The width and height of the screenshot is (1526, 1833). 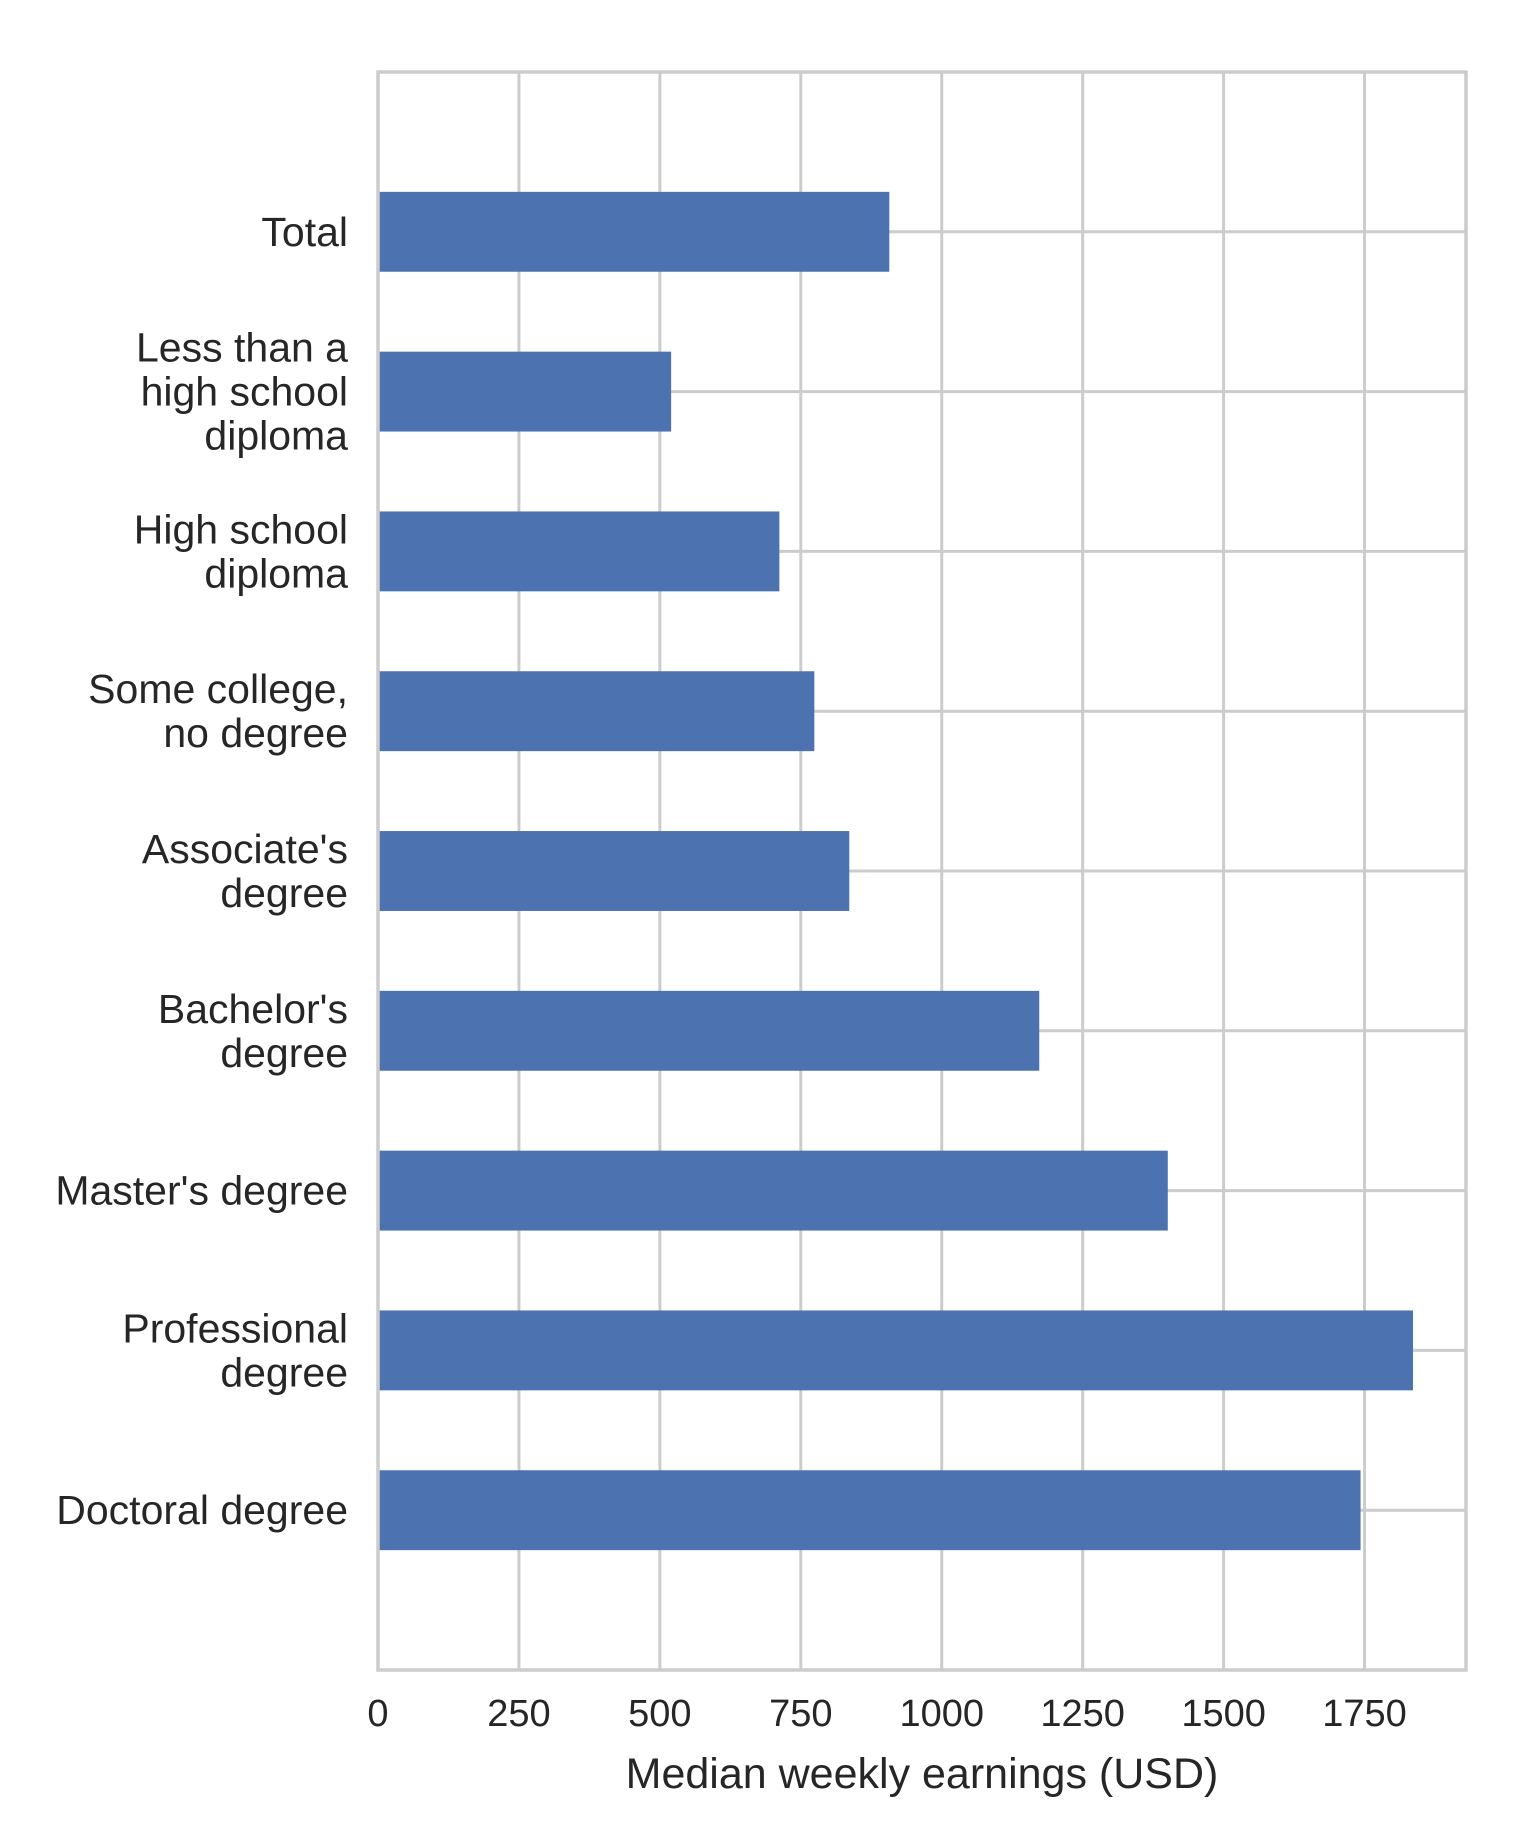 I want to click on category-label: Doctoral degree, so click(x=202, y=1510).